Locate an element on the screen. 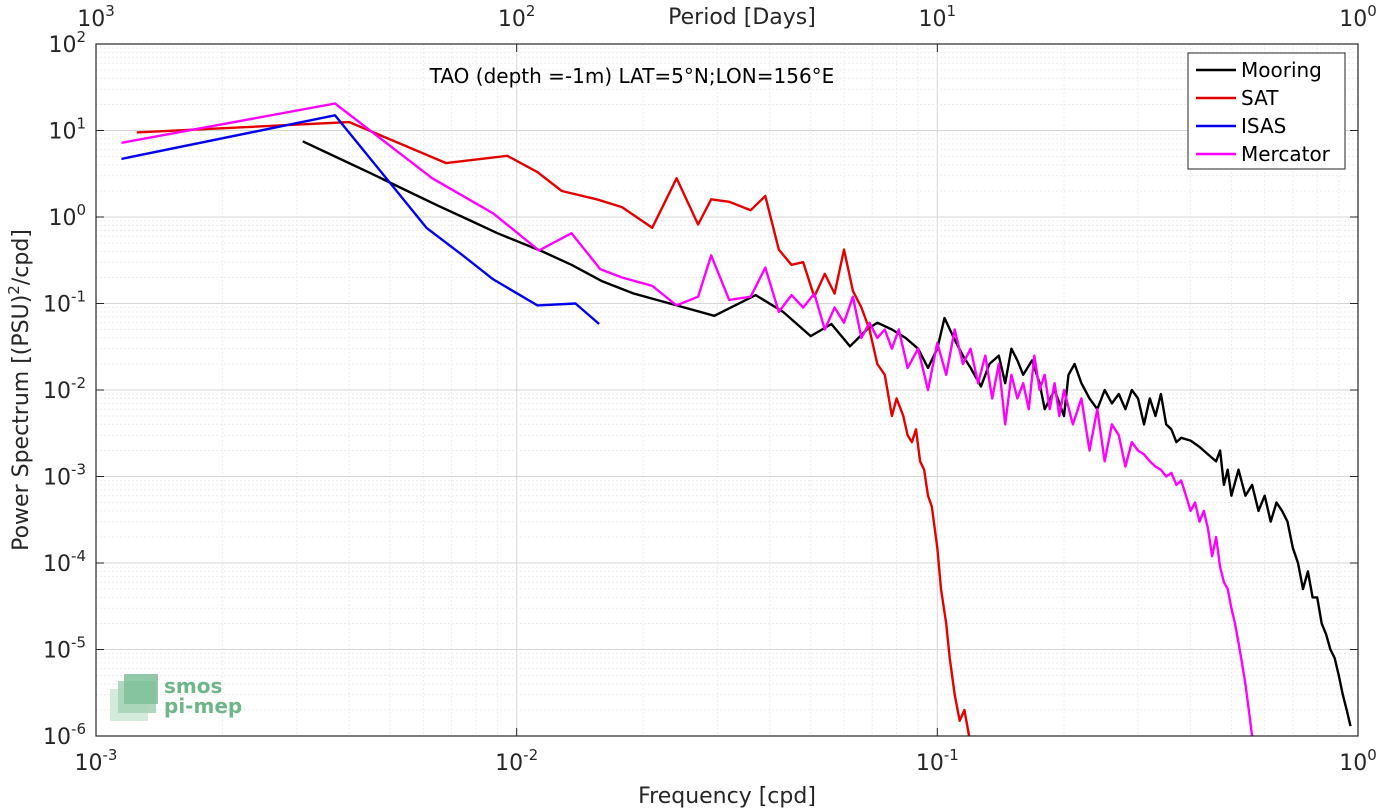 The image size is (1377, 809). y-axis-label: Power Spectrum [(PSU)2/cpd] is located at coordinates (19, 390).